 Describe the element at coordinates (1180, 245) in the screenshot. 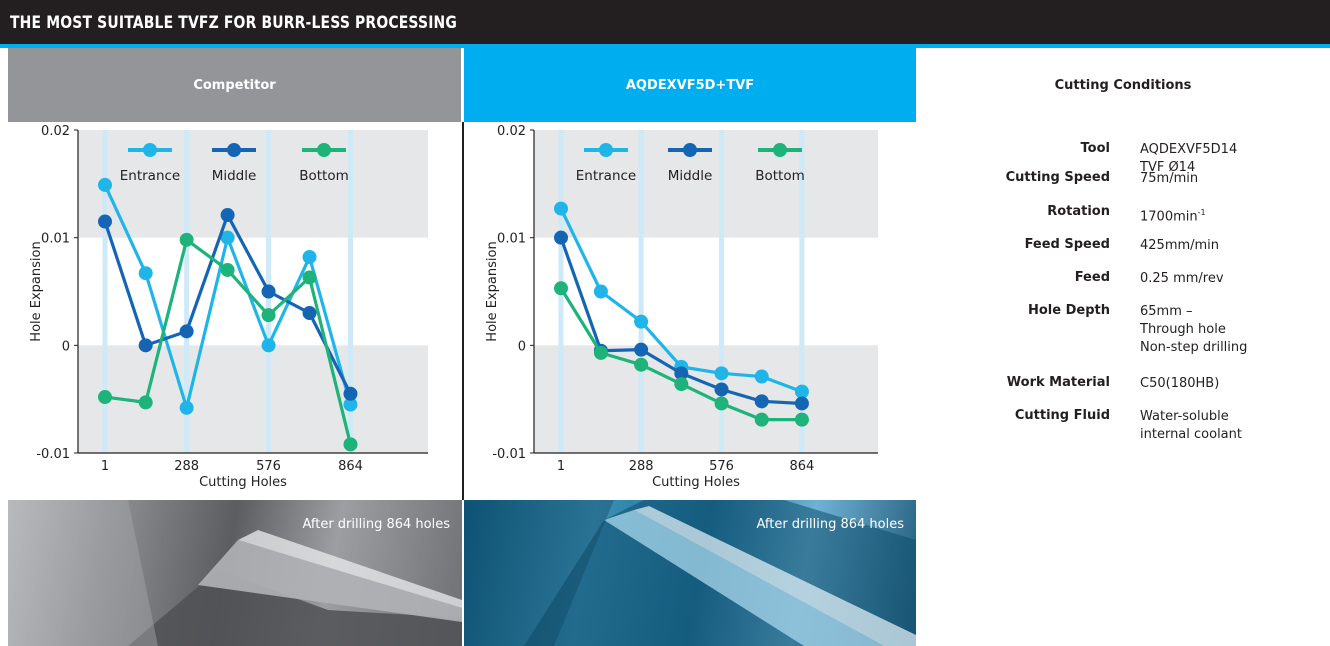

I see `condition-value: 425mm/min` at that location.